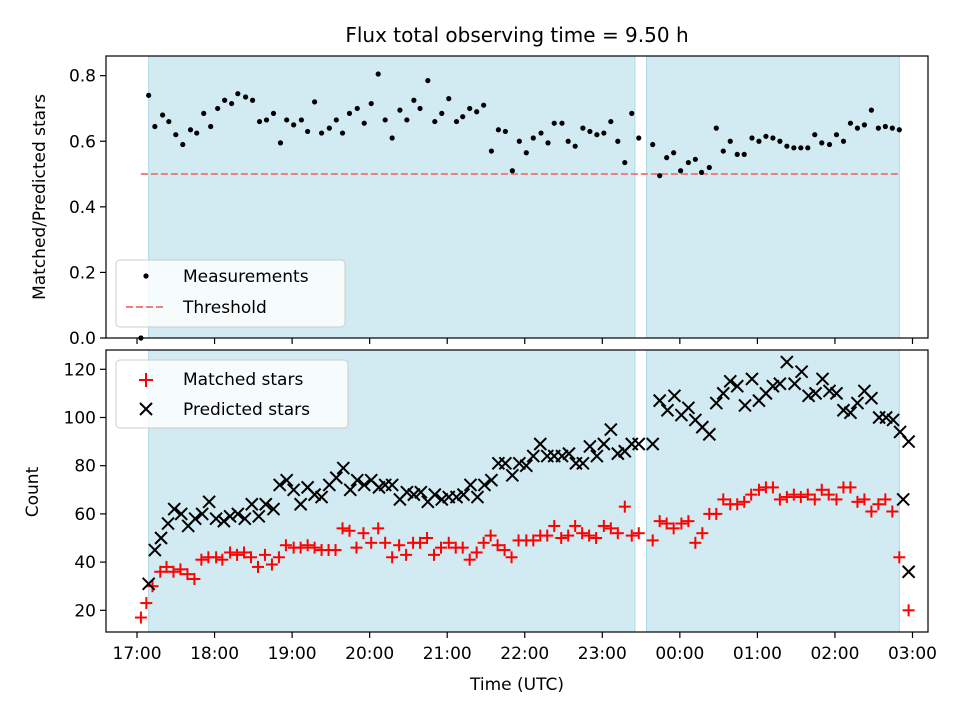 The width and height of the screenshot is (960, 720). What do you see at coordinates (834, 654) in the screenshot?
I see `x-tick-label: 02:00` at bounding box center [834, 654].